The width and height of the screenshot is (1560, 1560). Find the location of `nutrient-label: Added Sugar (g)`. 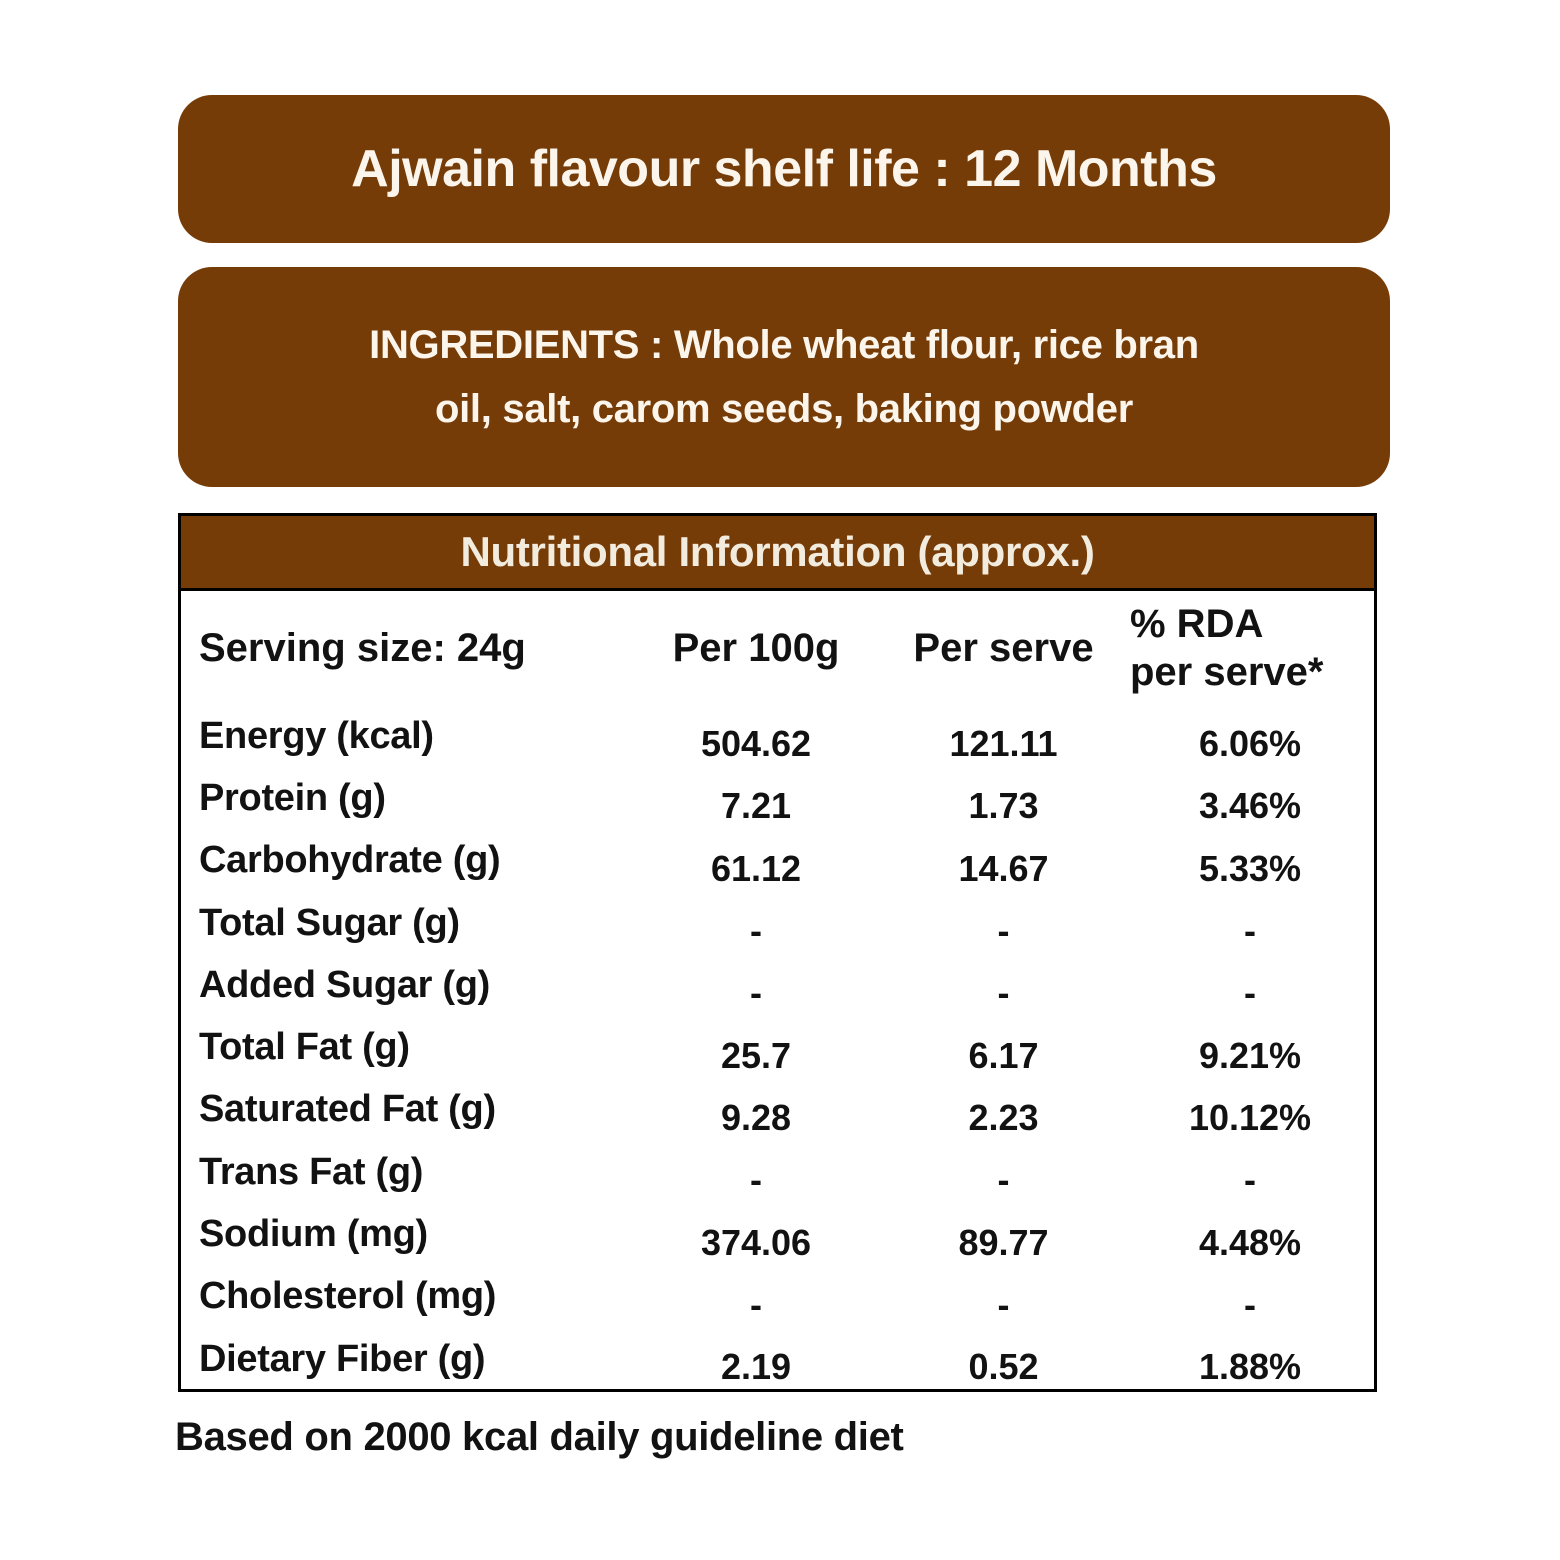

nutrient-label: Added Sugar (g) is located at coordinates (345, 984).